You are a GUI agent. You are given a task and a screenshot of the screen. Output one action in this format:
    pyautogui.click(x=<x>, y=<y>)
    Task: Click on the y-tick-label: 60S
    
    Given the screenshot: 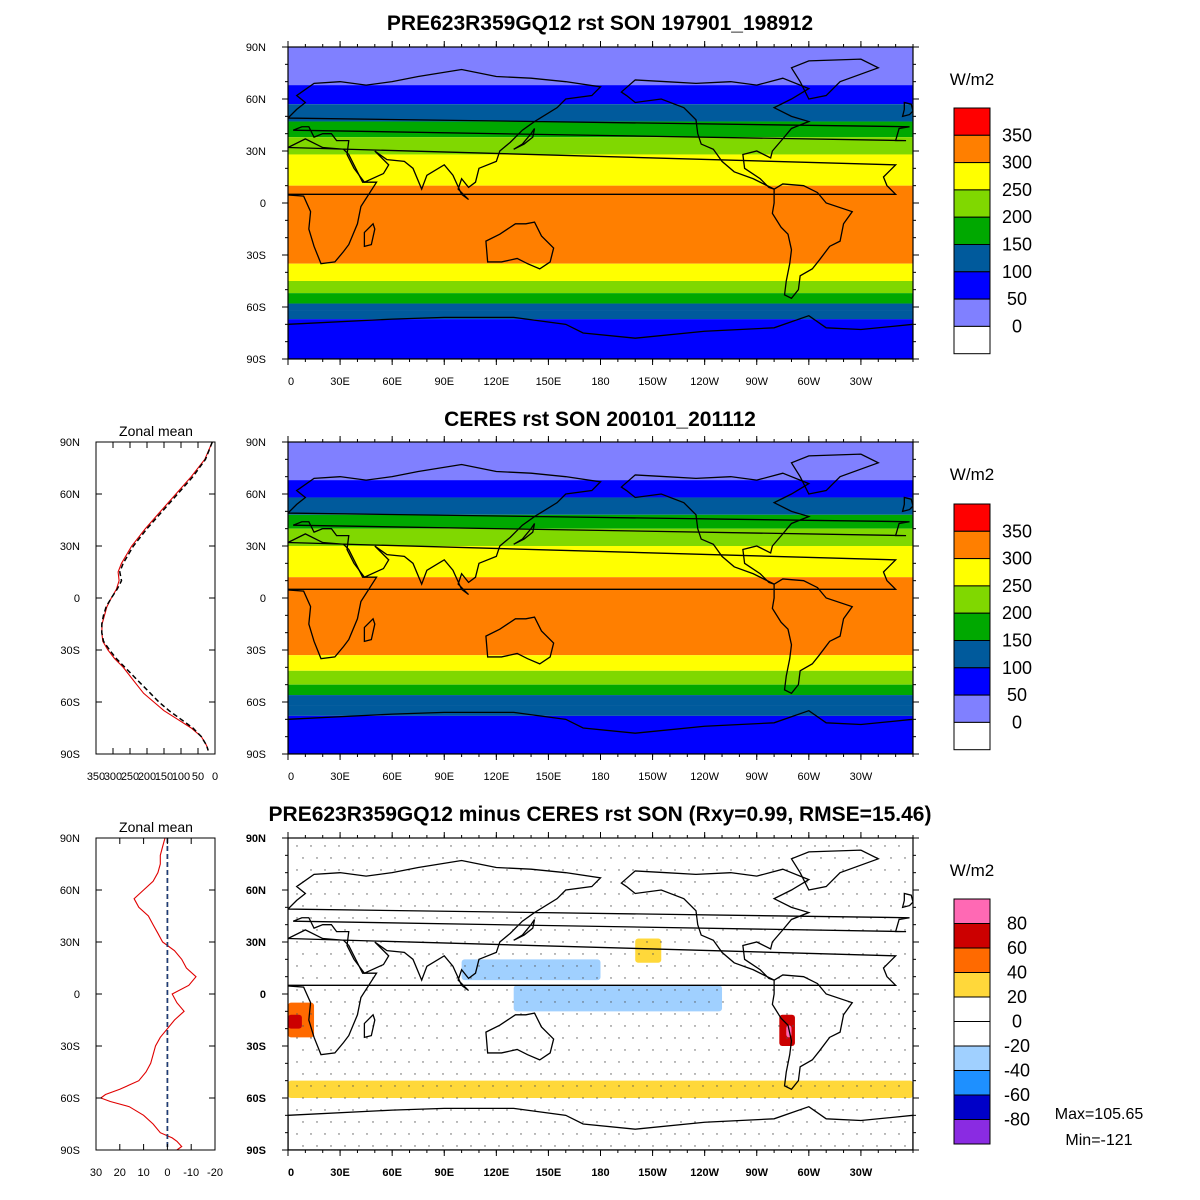 What is the action you would take?
    pyautogui.click(x=256, y=1099)
    